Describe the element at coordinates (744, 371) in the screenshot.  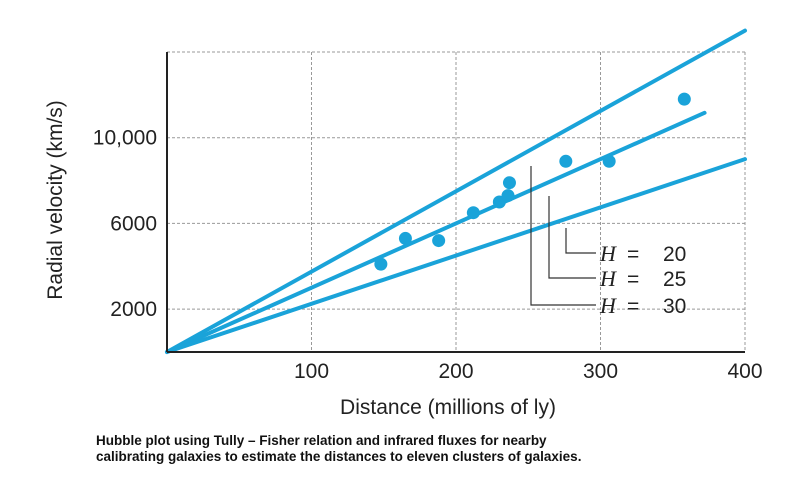
I see `x-tick-label: 400` at that location.